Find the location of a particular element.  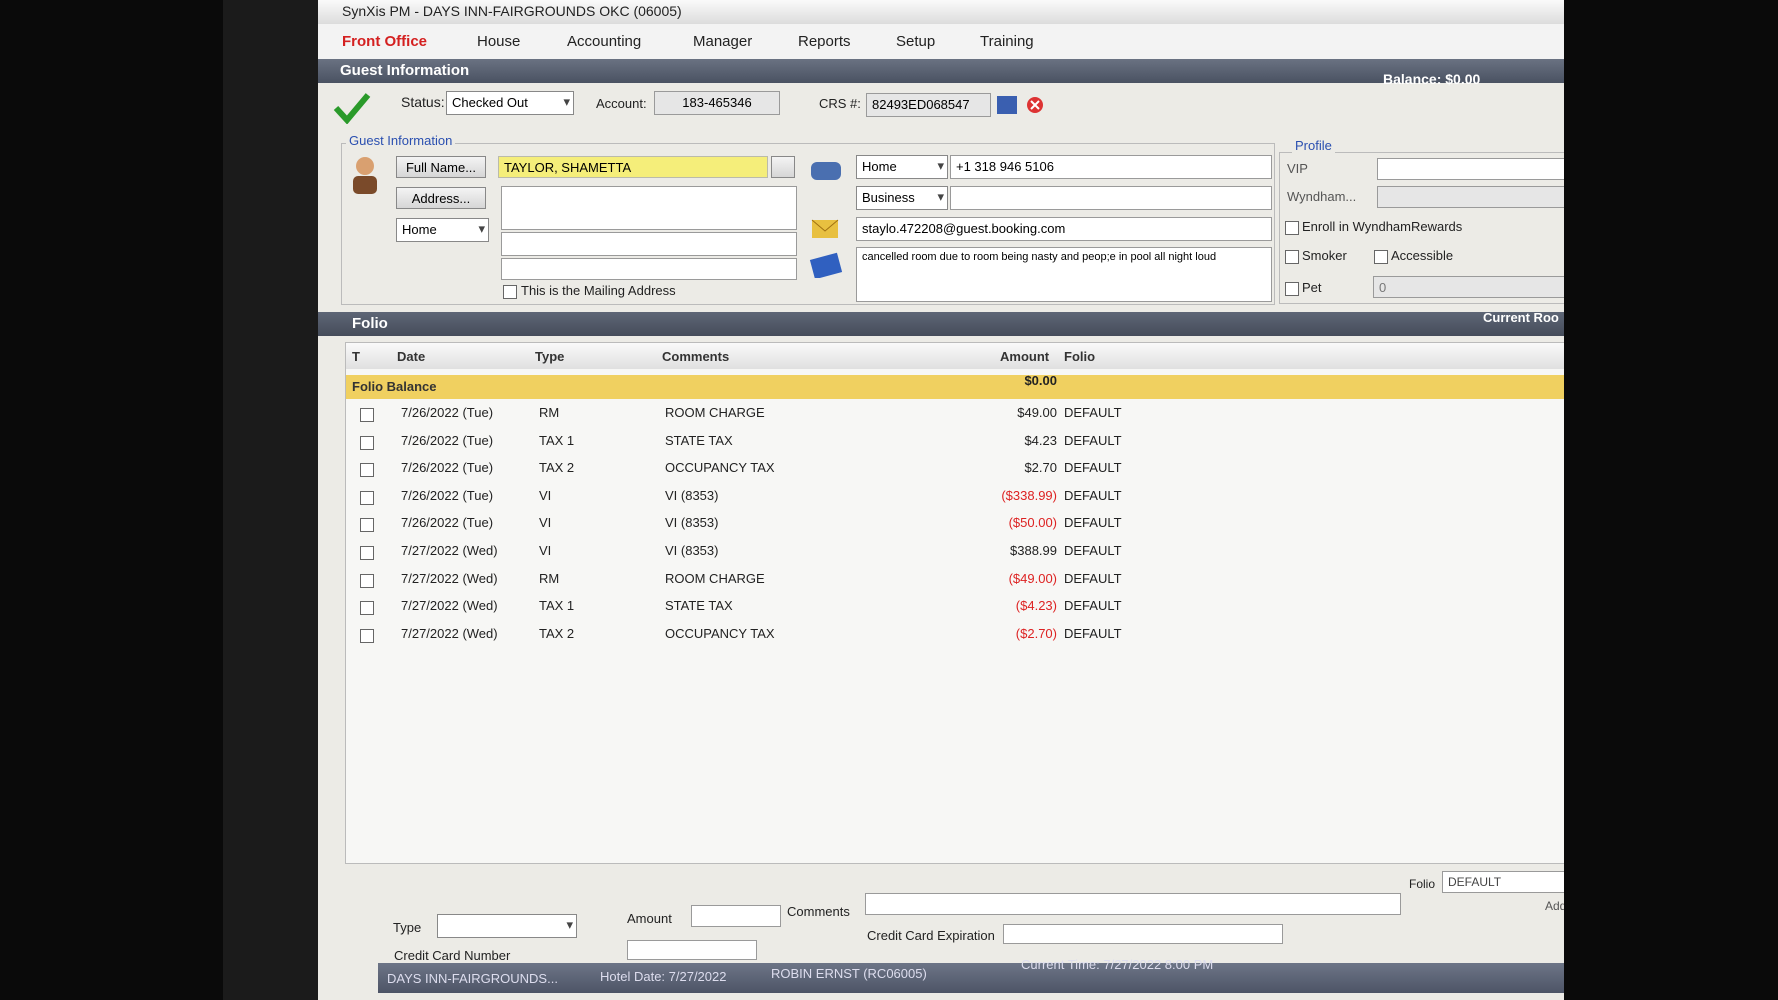

menu-item: Accounting is located at coordinates (604, 41).